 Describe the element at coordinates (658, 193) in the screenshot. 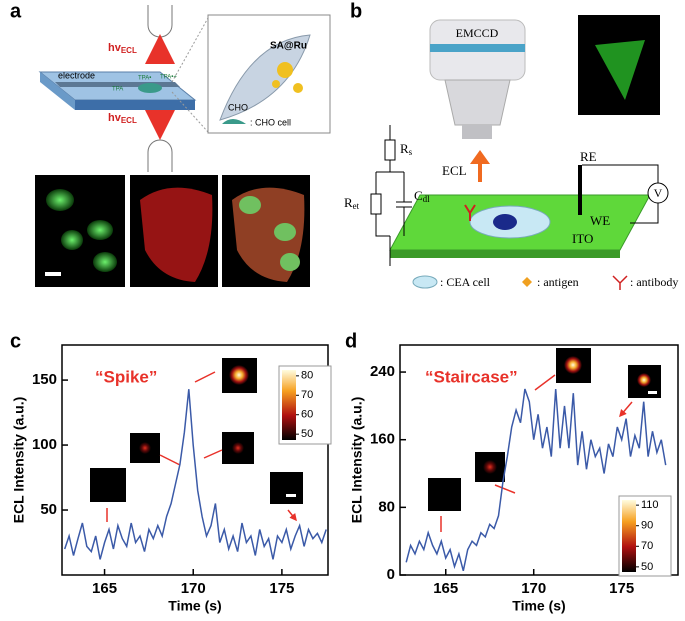

I see `voltmeter` at that location.